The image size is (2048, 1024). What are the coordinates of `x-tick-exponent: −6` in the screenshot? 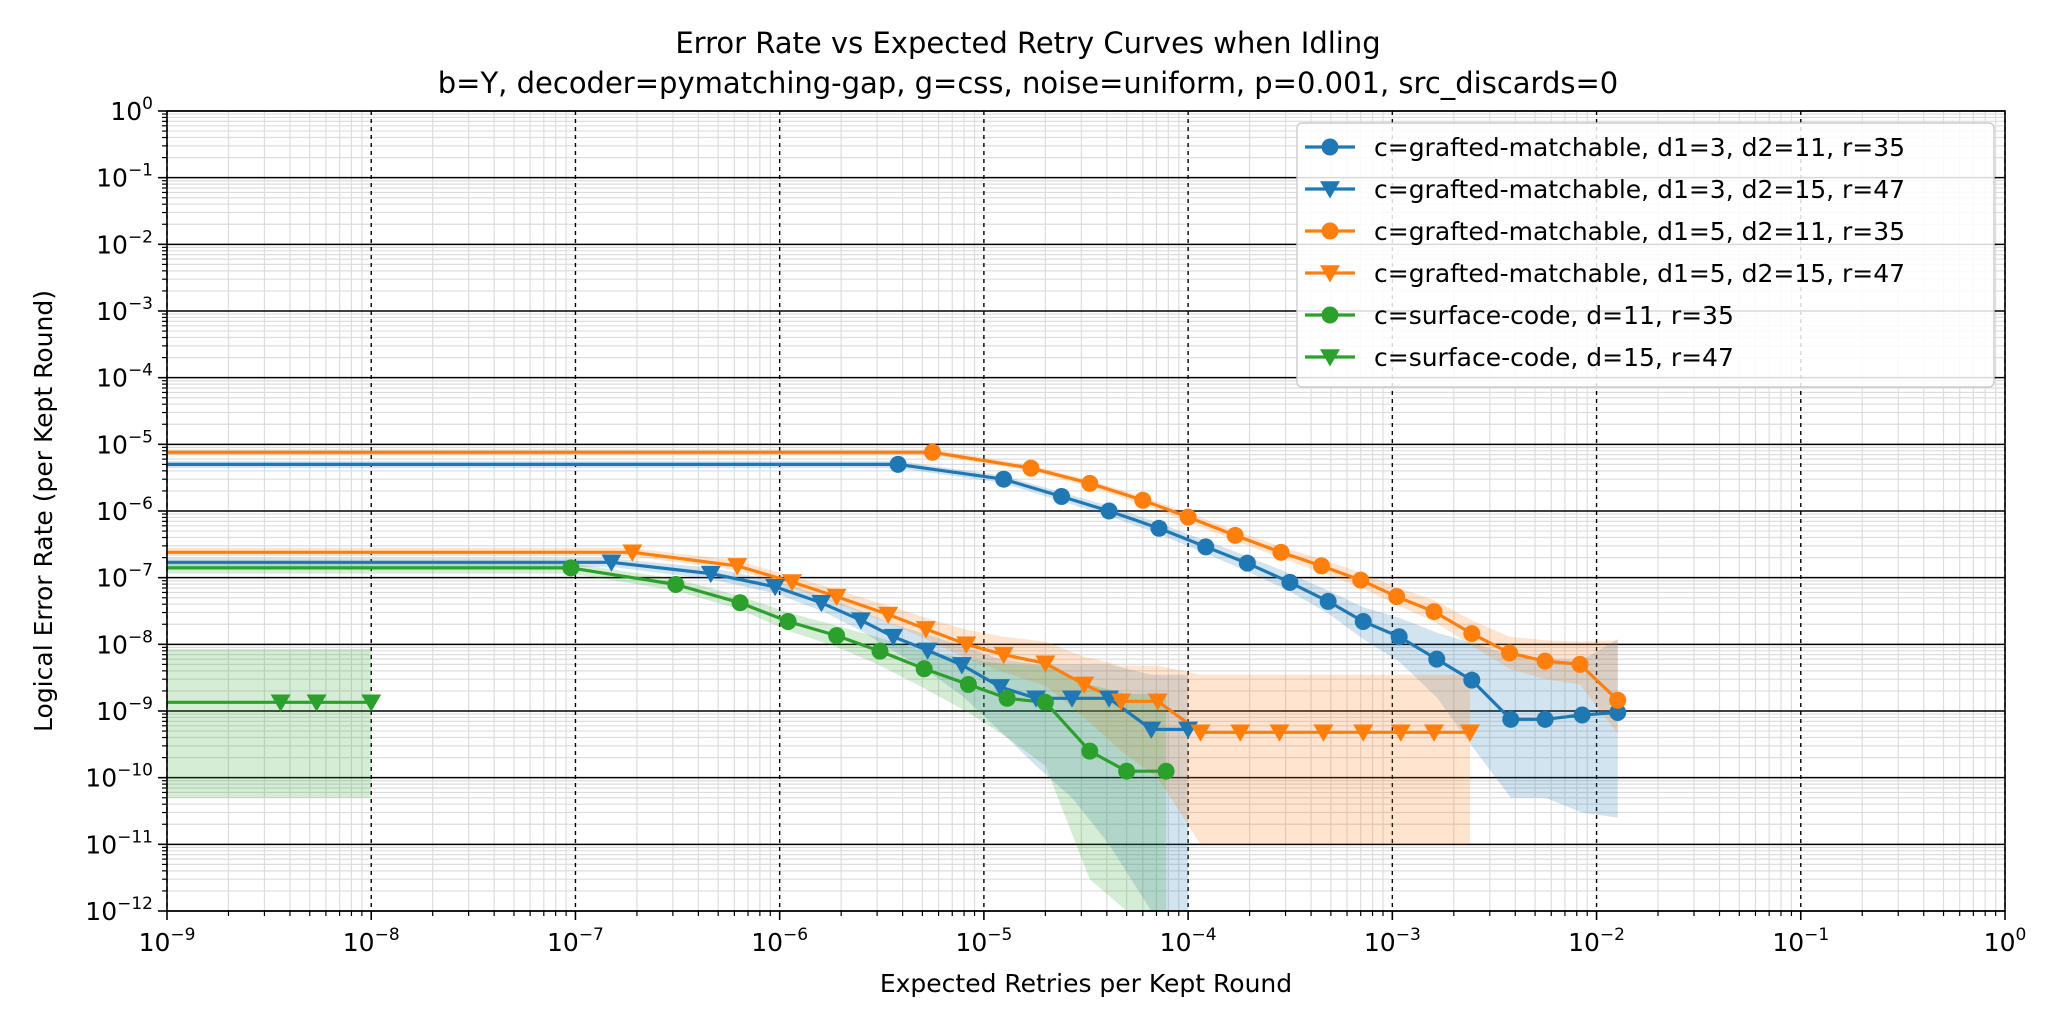 It's located at (795, 935).